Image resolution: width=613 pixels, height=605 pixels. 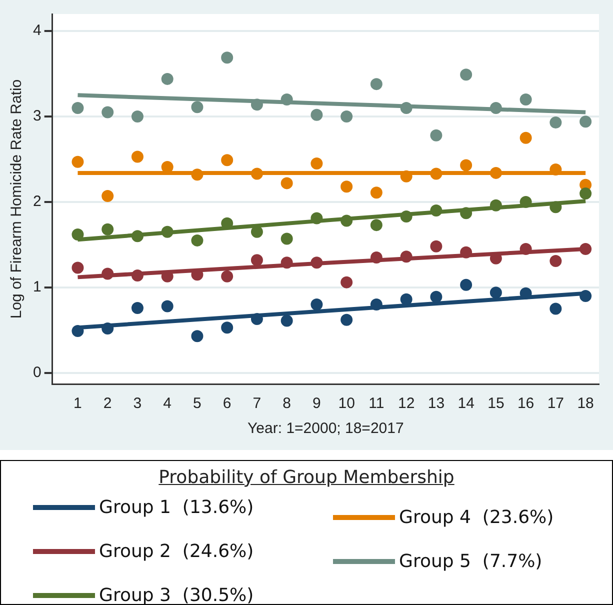 What do you see at coordinates (316, 403) in the screenshot?
I see `x-tick-label: 9` at bounding box center [316, 403].